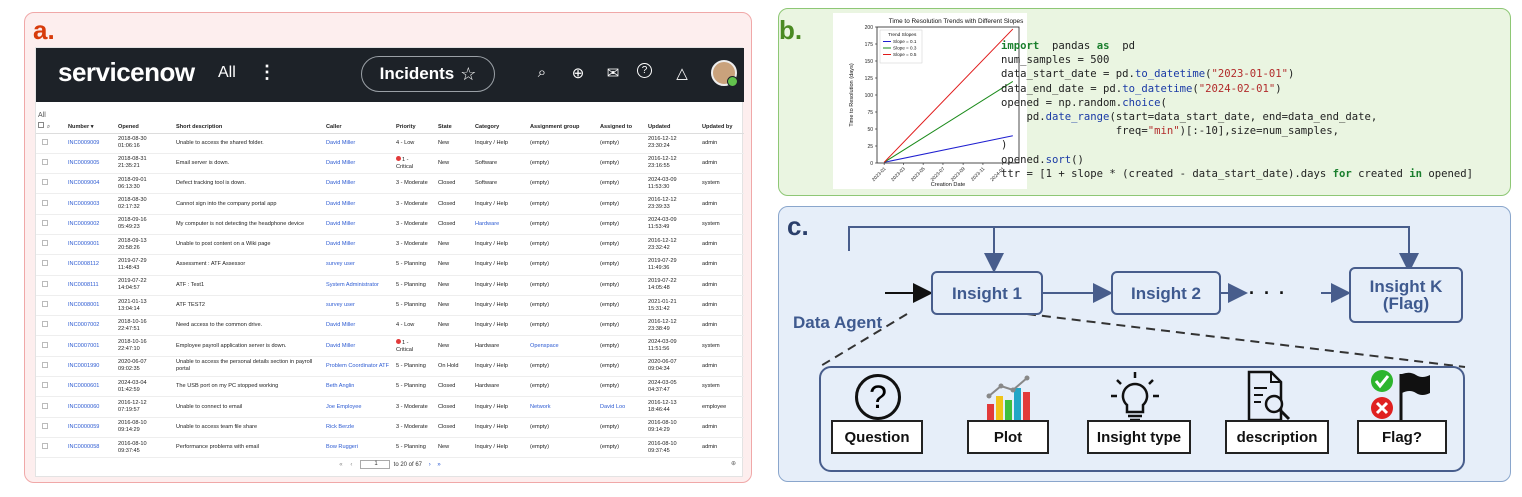  What do you see at coordinates (91, 164) in the screenshot?
I see `number-cell: INC0009005` at bounding box center [91, 164].